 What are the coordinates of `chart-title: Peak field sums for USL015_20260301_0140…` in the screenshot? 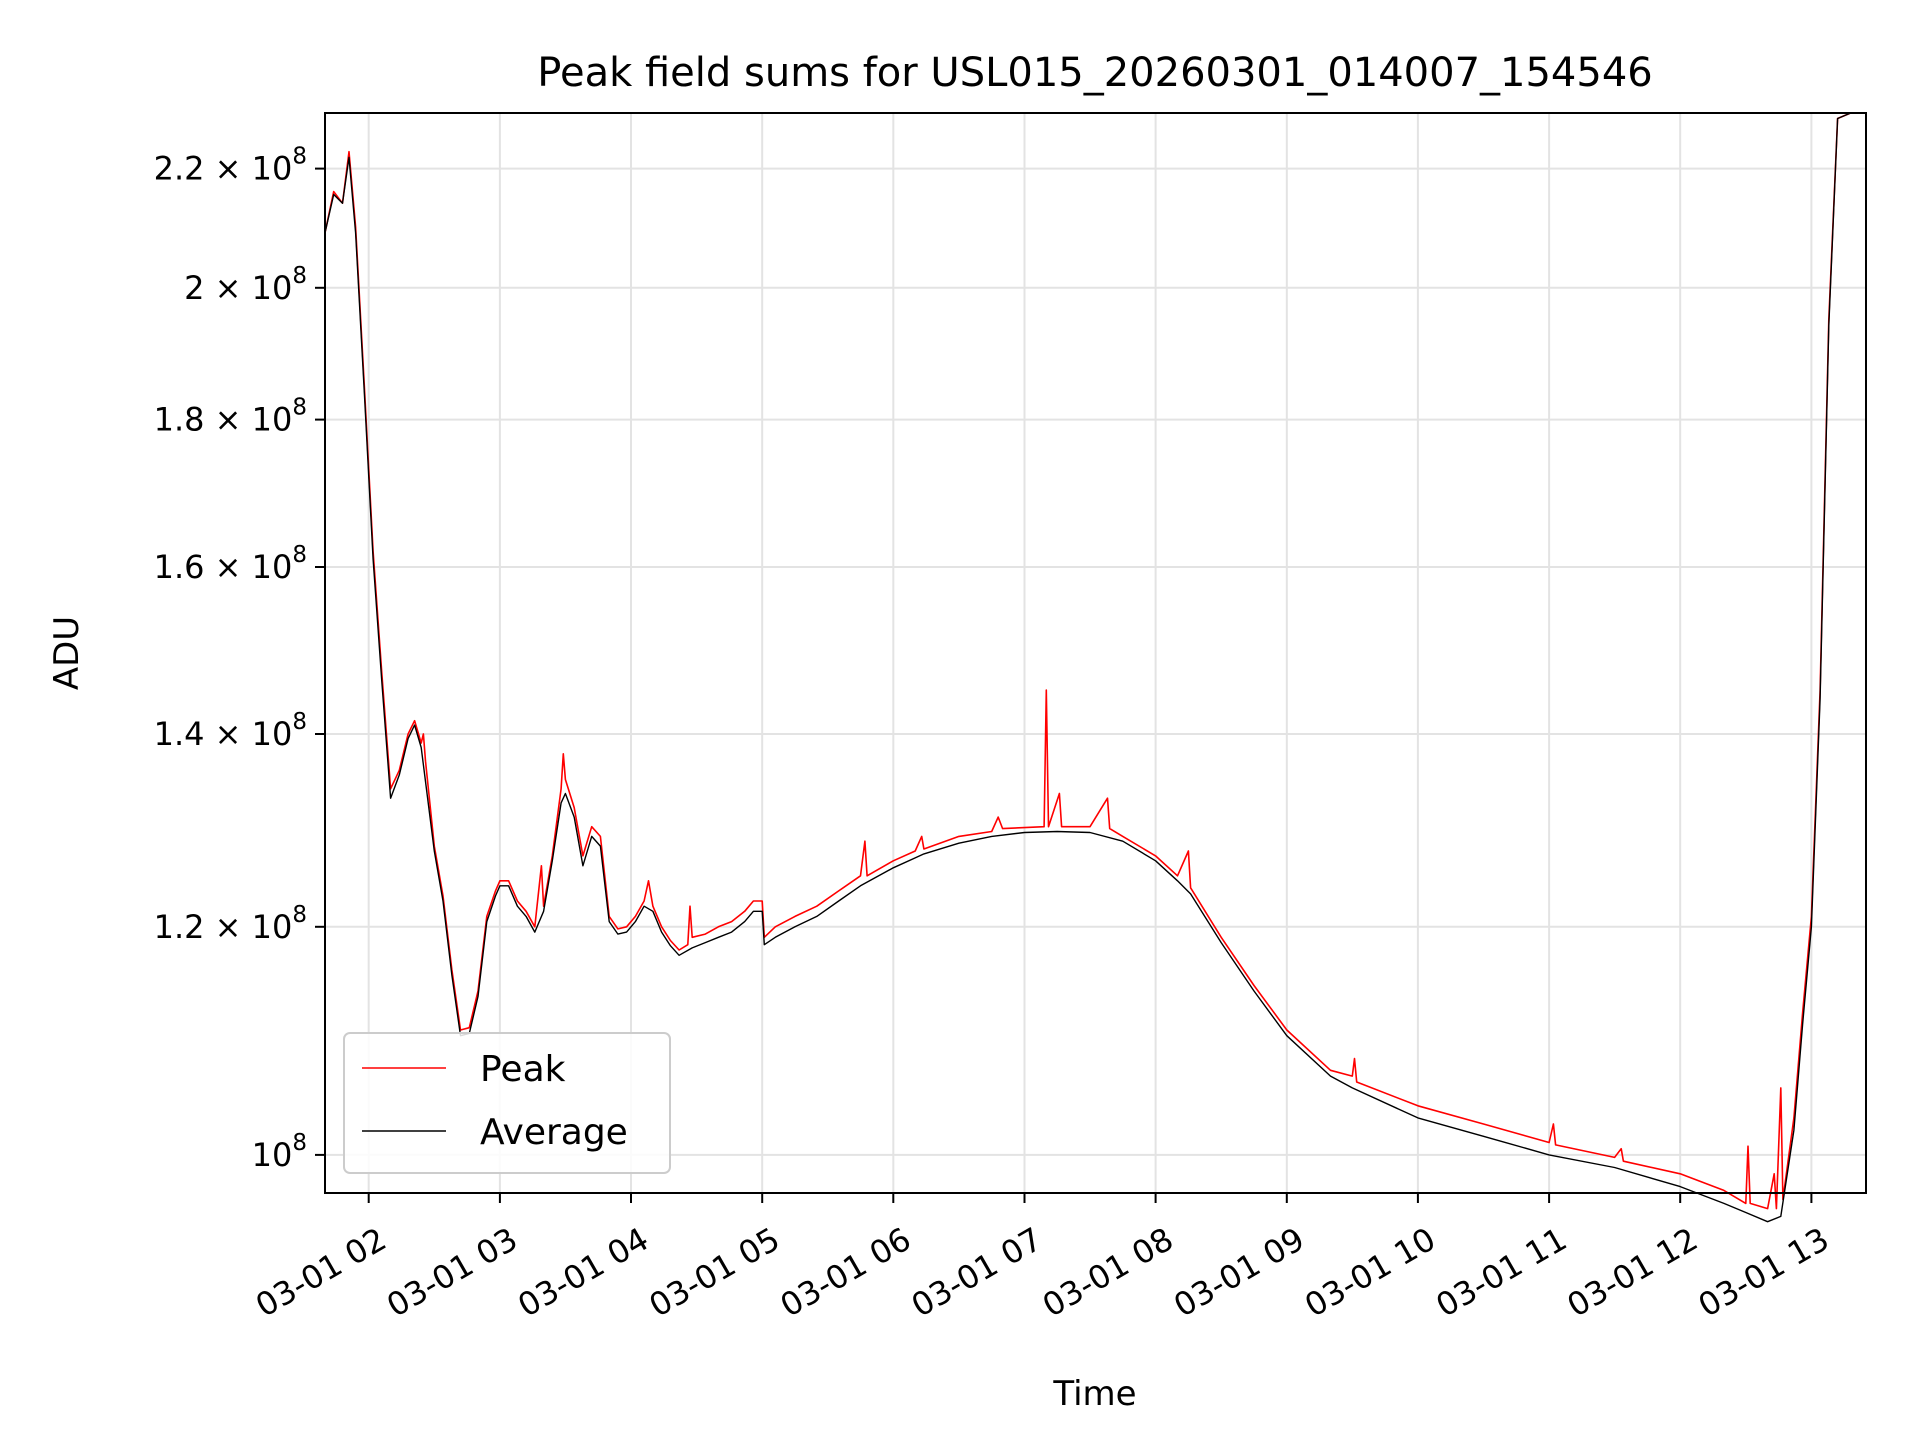 It's located at (1094, 73).